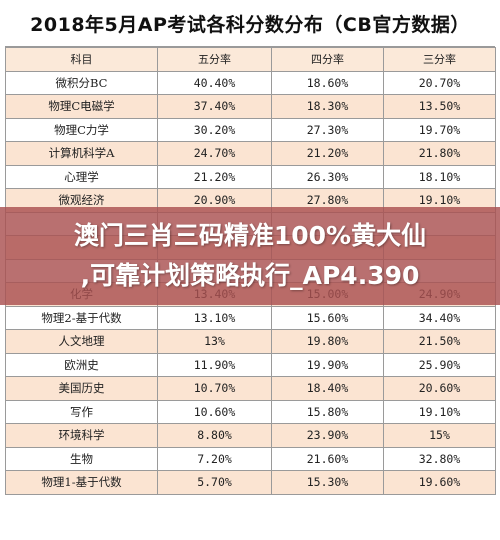 The height and width of the screenshot is (540, 500). I want to click on three-rate-cell: 18.10%, so click(439, 176).